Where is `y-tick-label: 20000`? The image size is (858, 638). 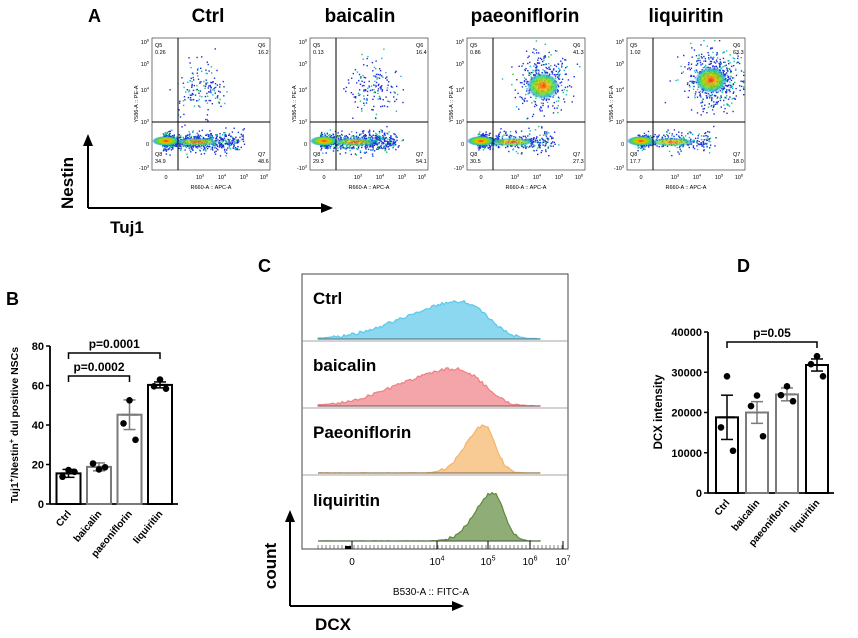
y-tick-label: 20000 is located at coordinates (686, 414).